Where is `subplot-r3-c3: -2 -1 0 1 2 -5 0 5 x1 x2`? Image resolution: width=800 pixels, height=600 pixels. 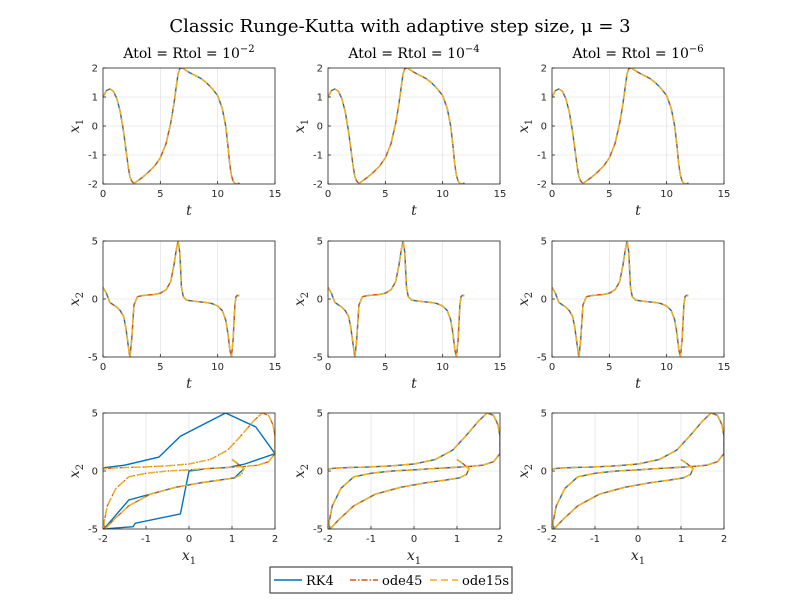
subplot-r3-c3: -2 -1 0 1 2 -5 0 5 x1 x2 is located at coordinates (621, 488).